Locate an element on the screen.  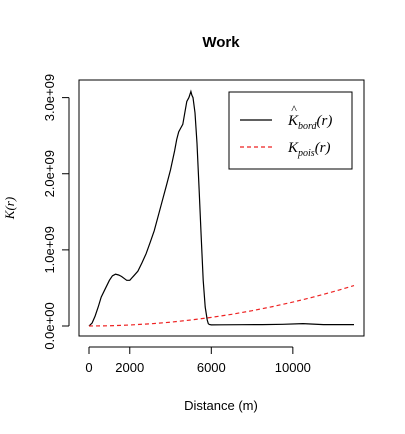
x-axis: 0 2000 6000 10000 is located at coordinates (198, 360).